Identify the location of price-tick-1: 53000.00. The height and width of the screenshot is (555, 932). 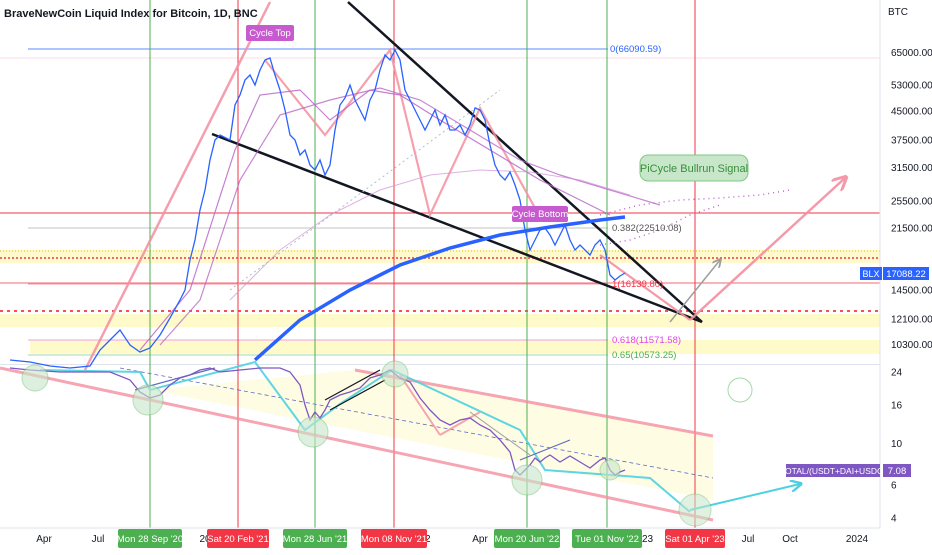
(911, 86).